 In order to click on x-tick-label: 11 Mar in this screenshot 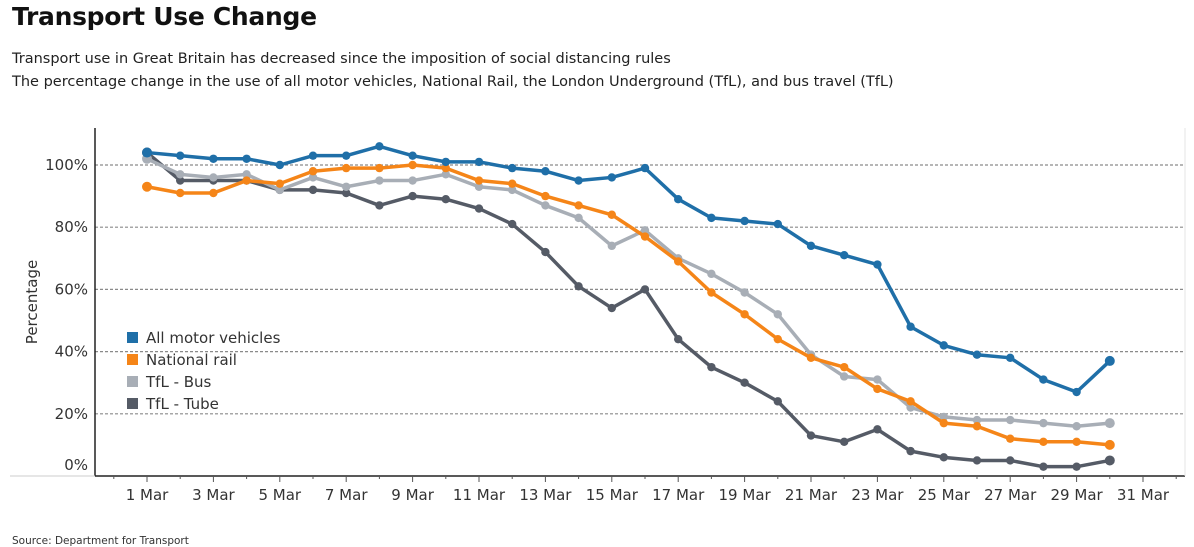, I will do `click(479, 495)`.